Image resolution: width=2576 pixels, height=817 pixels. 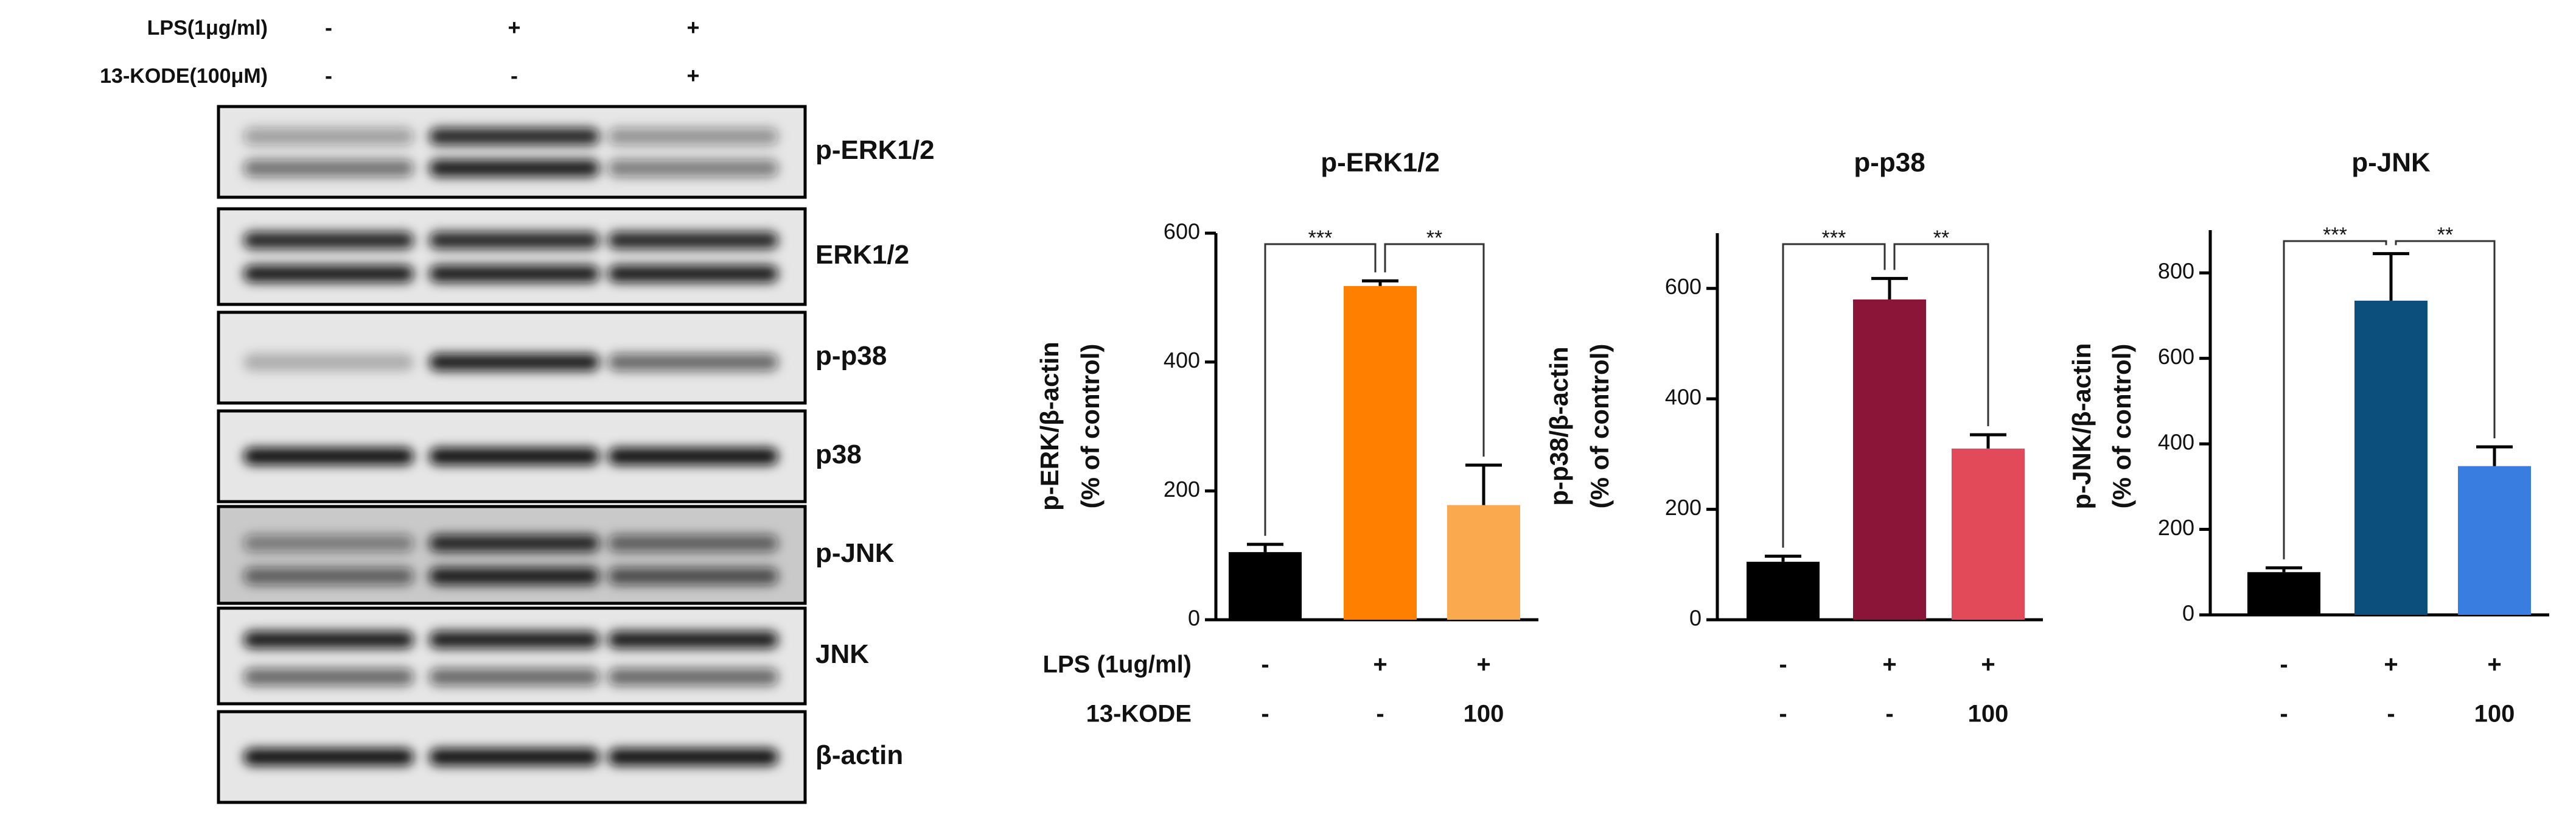 I want to click on chart-title: p-ERK1/2, so click(x=1380, y=163).